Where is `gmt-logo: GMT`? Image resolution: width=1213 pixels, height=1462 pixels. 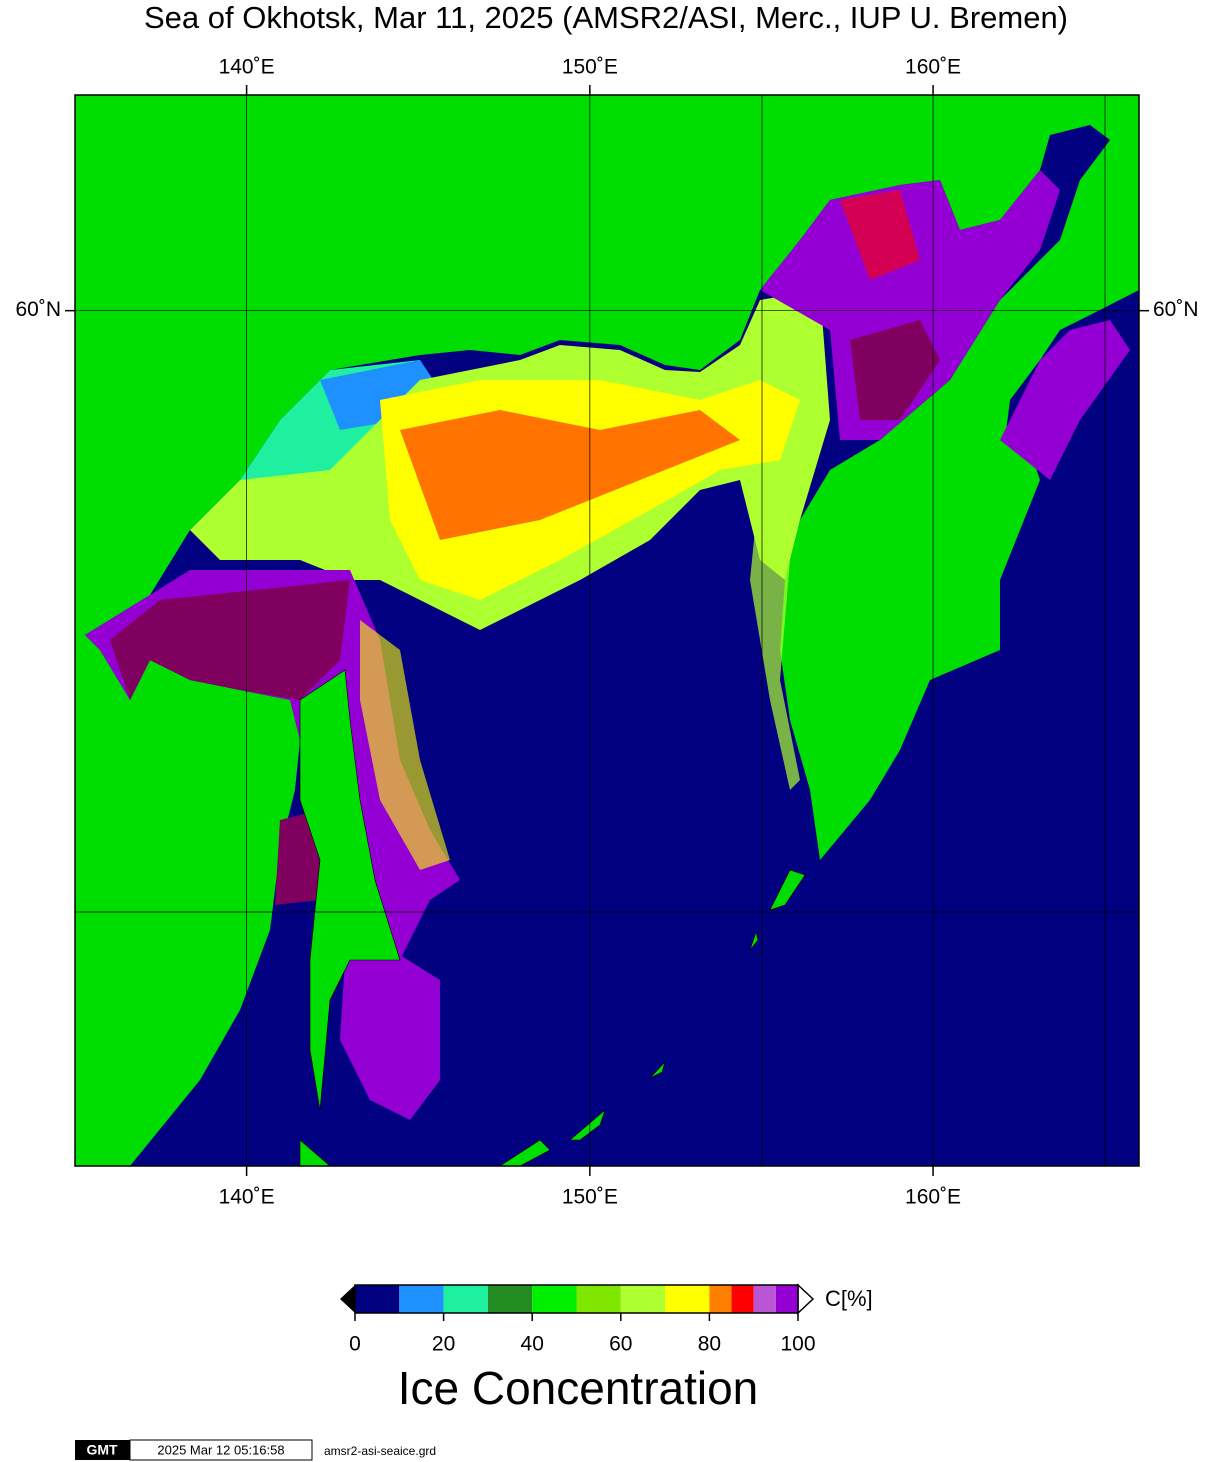
gmt-logo: GMT is located at coordinates (102, 1450).